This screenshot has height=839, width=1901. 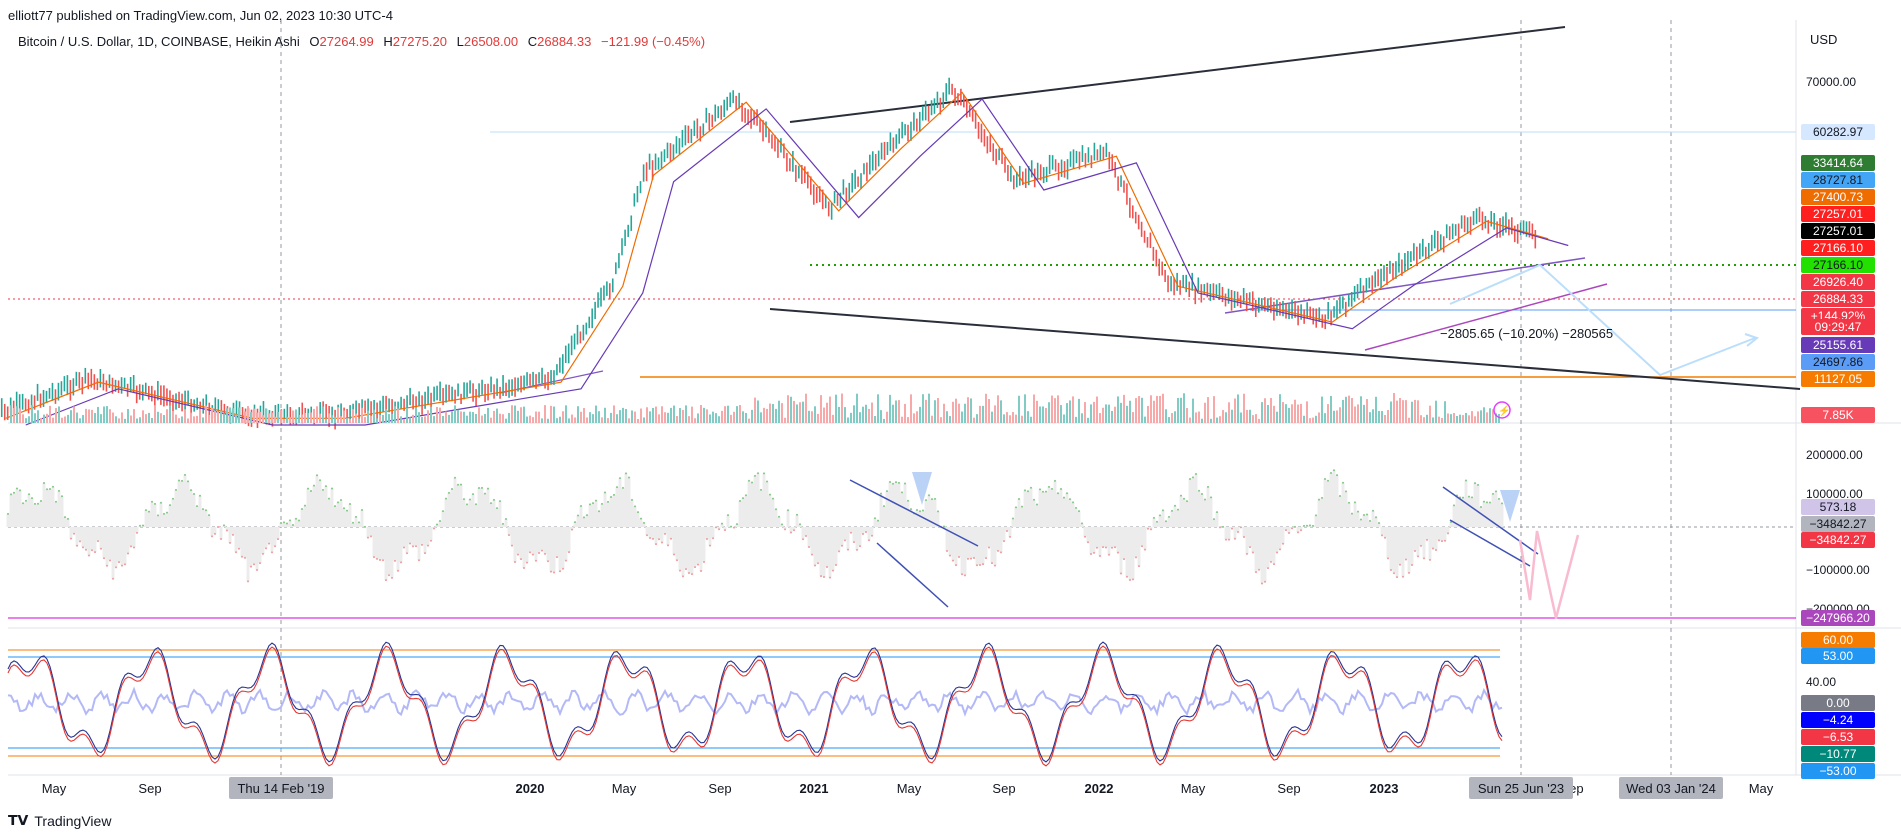 What do you see at coordinates (420, 41) in the screenshot?
I see `high-value: 27275.20` at bounding box center [420, 41].